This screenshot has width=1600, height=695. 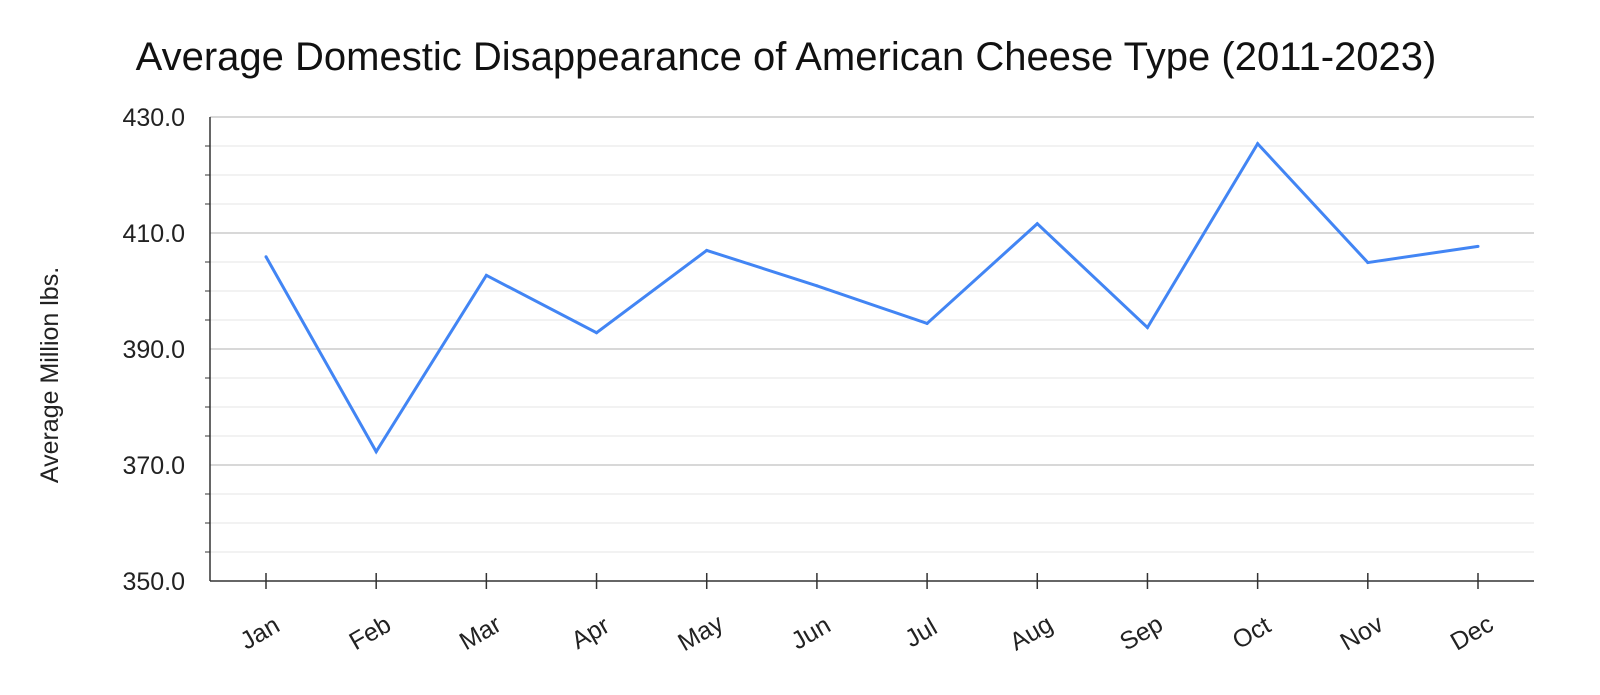 What do you see at coordinates (153, 582) in the screenshot?
I see `y-tick-label: 350.0` at bounding box center [153, 582].